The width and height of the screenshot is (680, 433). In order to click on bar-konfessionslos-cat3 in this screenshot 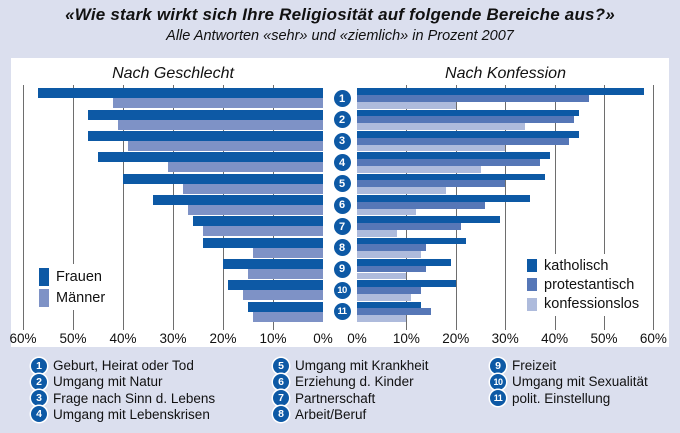, I will do `click(431, 148)`.